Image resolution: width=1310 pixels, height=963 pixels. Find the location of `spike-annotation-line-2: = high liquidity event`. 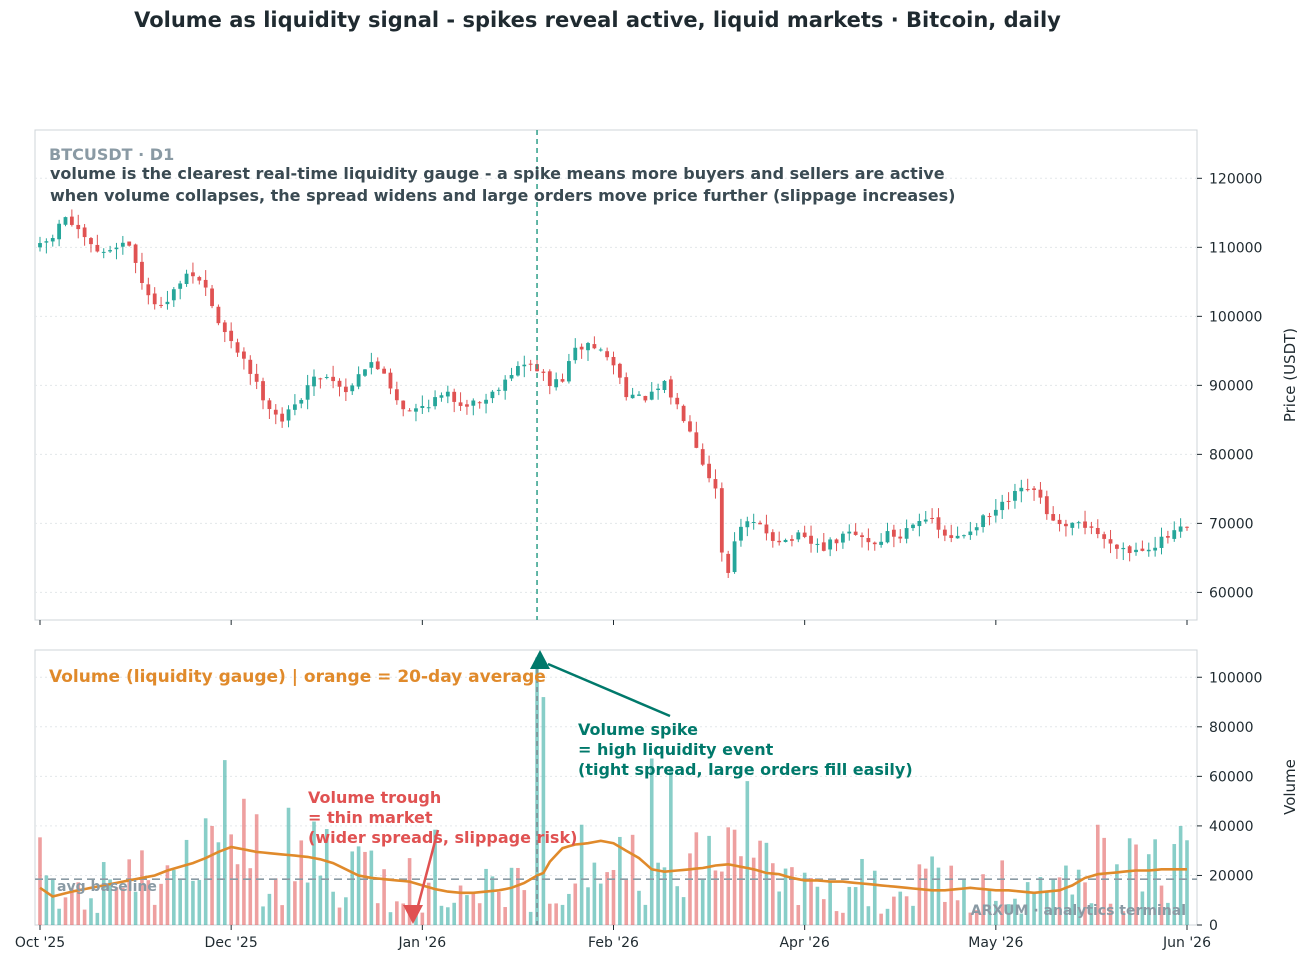

spike-annotation-line-2: = high liquidity event is located at coordinates (676, 749).